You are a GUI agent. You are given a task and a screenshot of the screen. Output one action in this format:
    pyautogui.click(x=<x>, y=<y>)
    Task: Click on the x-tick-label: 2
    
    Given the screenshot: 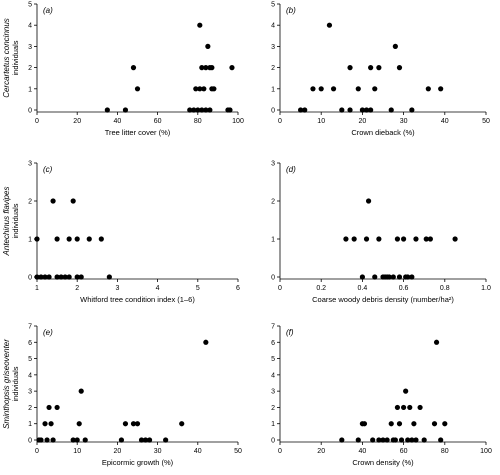 What is the action you would take?
    pyautogui.click(x=77, y=288)
    